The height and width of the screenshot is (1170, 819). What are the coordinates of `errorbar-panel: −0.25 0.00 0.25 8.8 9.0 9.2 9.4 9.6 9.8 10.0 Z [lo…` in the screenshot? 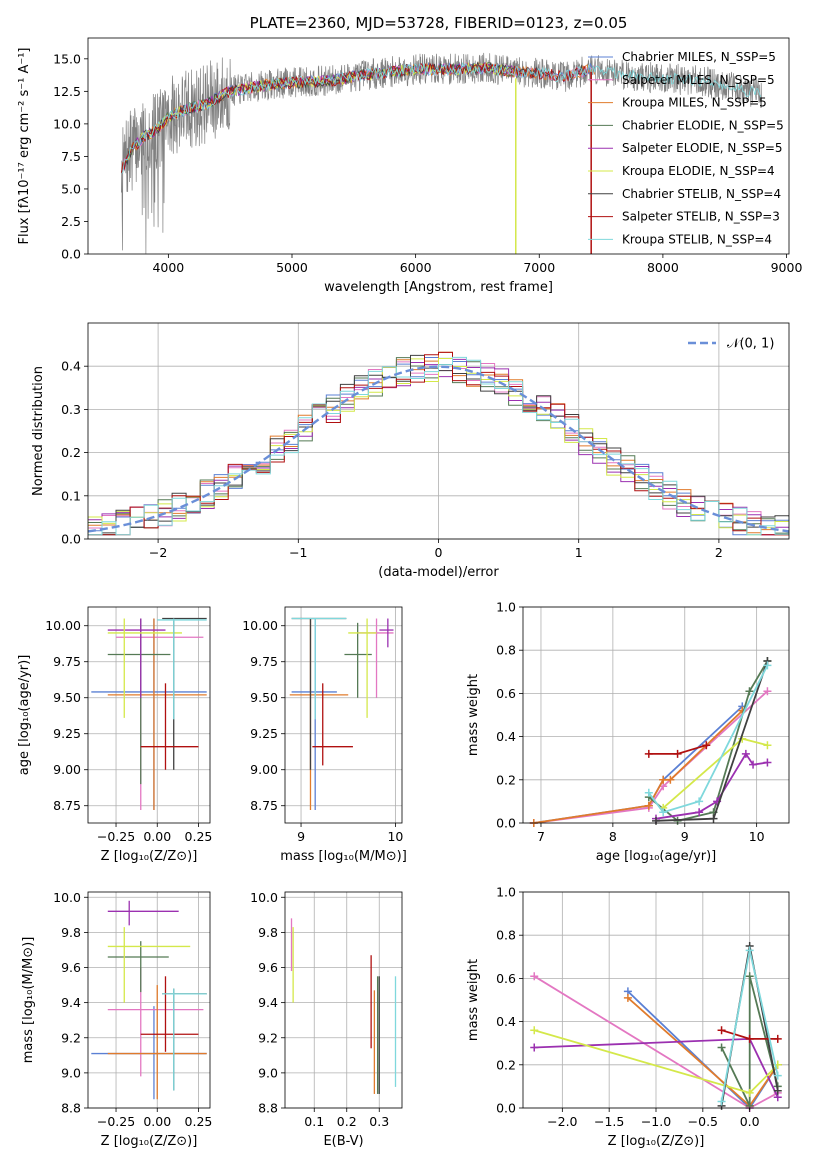 It's located at (116, 1019).